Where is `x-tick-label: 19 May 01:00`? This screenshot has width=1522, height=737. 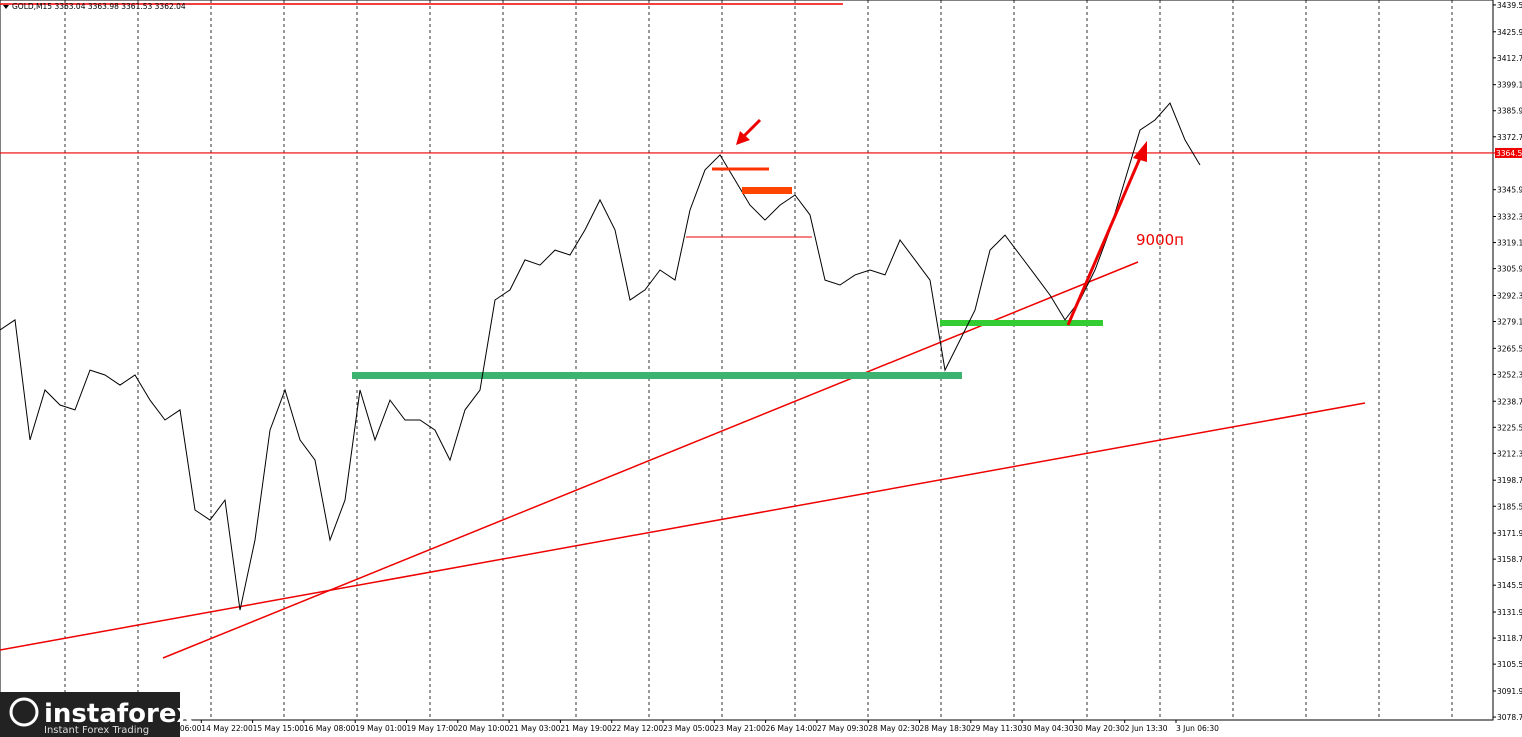 x-tick-label: 19 May 01:00 is located at coordinates (381, 728).